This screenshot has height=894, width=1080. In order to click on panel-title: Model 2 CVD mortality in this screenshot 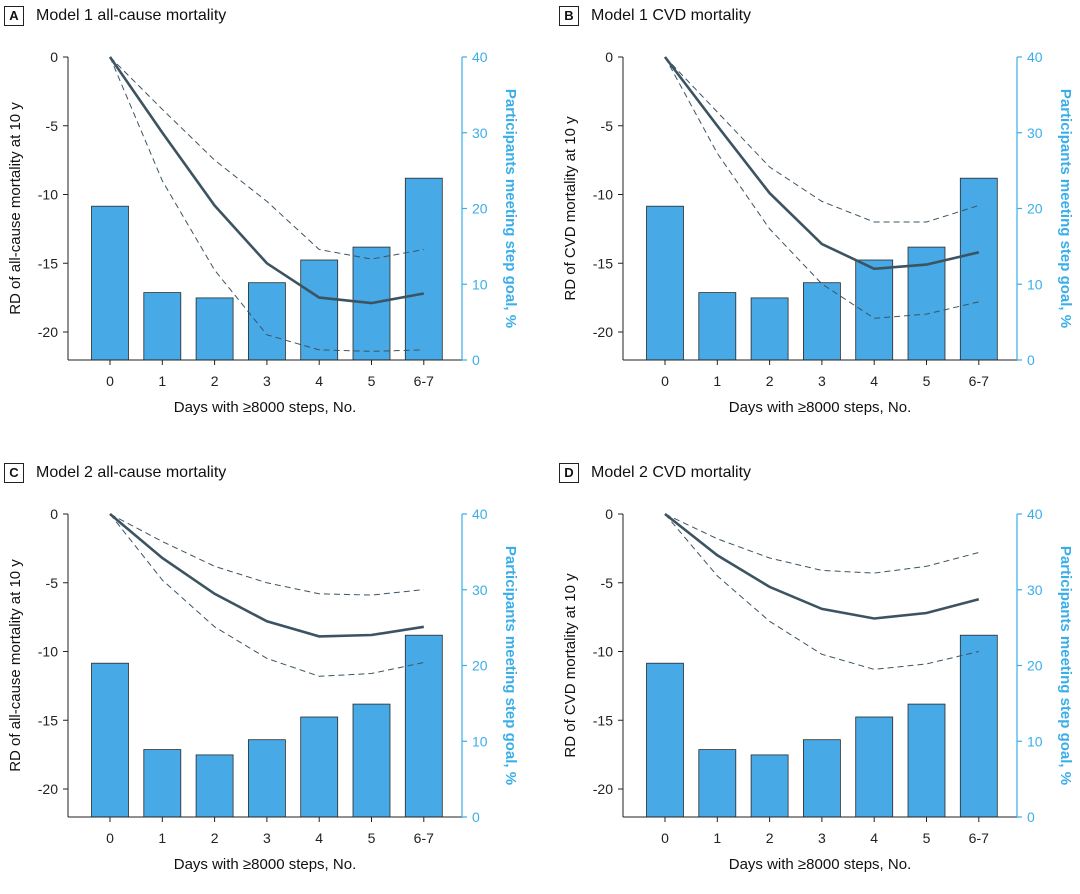, I will do `click(671, 472)`.